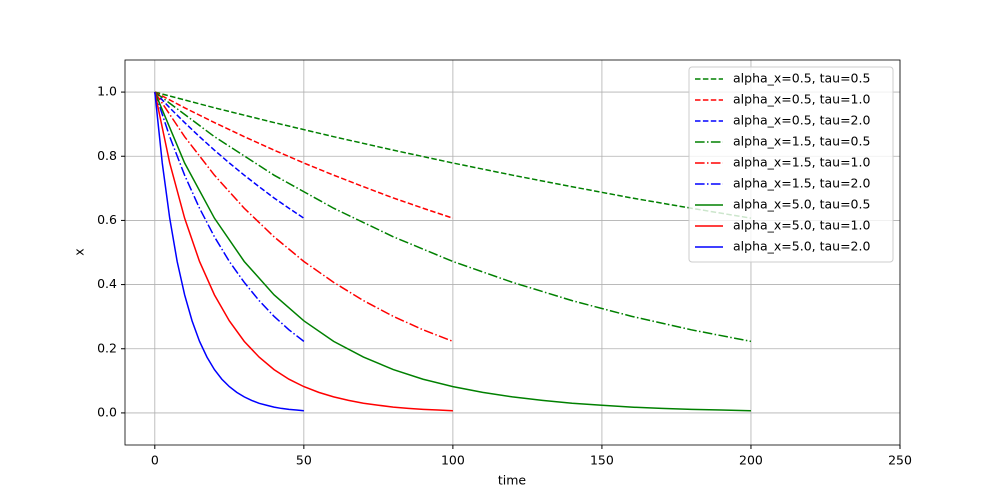  What do you see at coordinates (453, 460) in the screenshot?
I see `x-tick-label: 100` at bounding box center [453, 460].